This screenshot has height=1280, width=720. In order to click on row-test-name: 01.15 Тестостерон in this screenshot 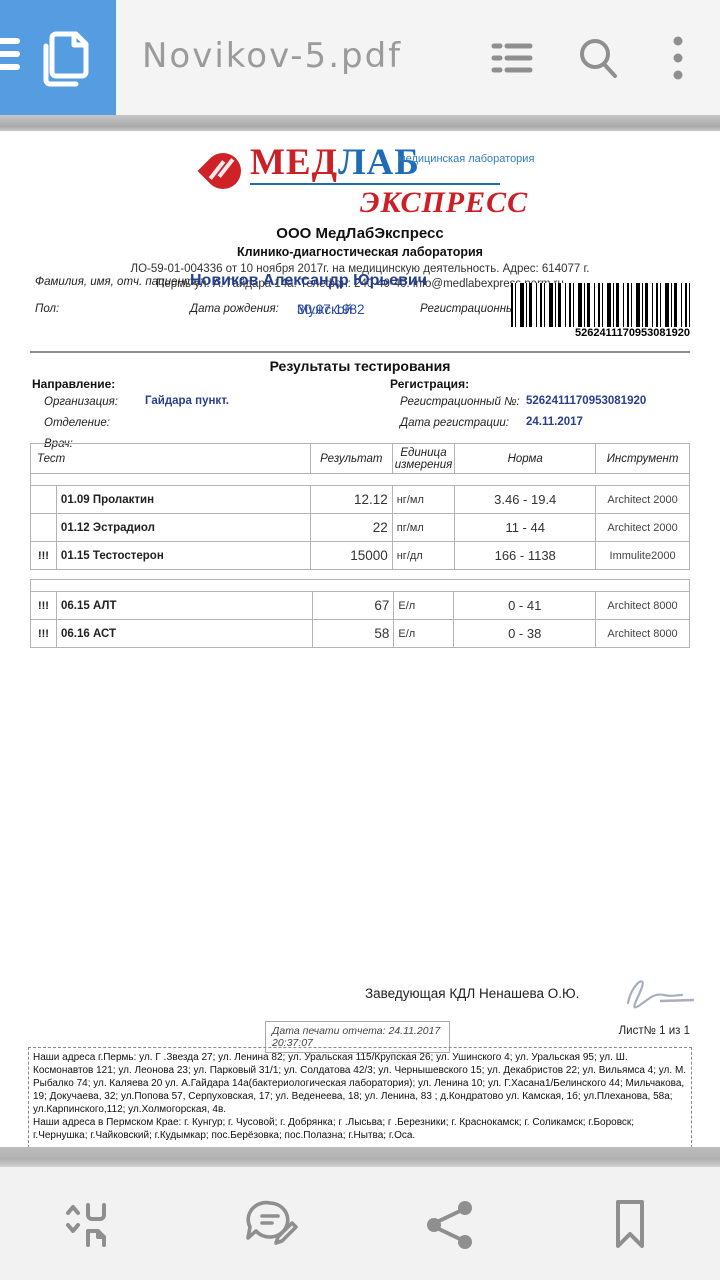, I will do `click(183, 555)`.